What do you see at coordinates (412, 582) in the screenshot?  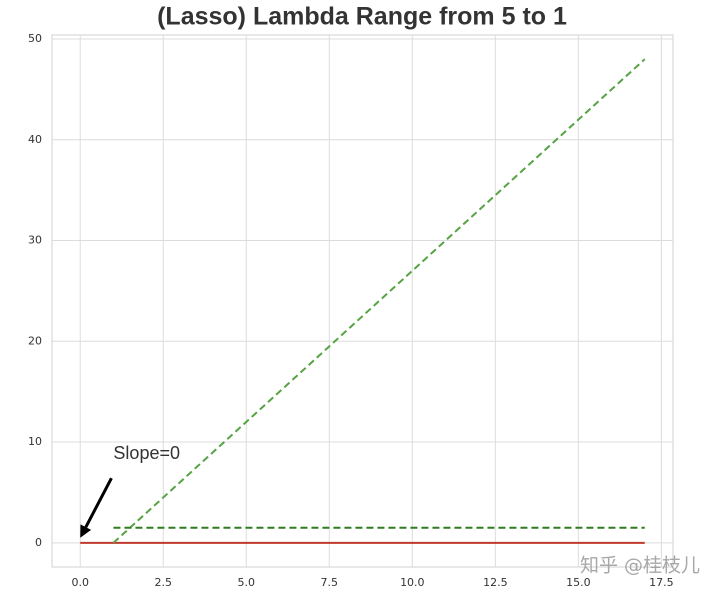 I see `x-tick-label: 10.0` at bounding box center [412, 582].